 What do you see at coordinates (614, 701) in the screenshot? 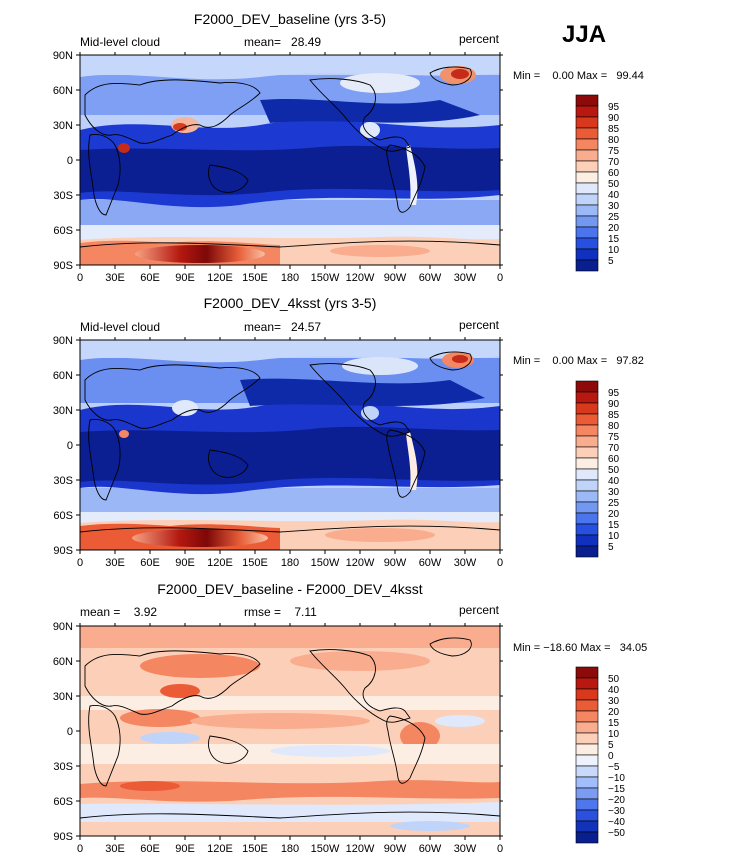
I see `panel-3-colorbar-label: 30` at bounding box center [614, 701].